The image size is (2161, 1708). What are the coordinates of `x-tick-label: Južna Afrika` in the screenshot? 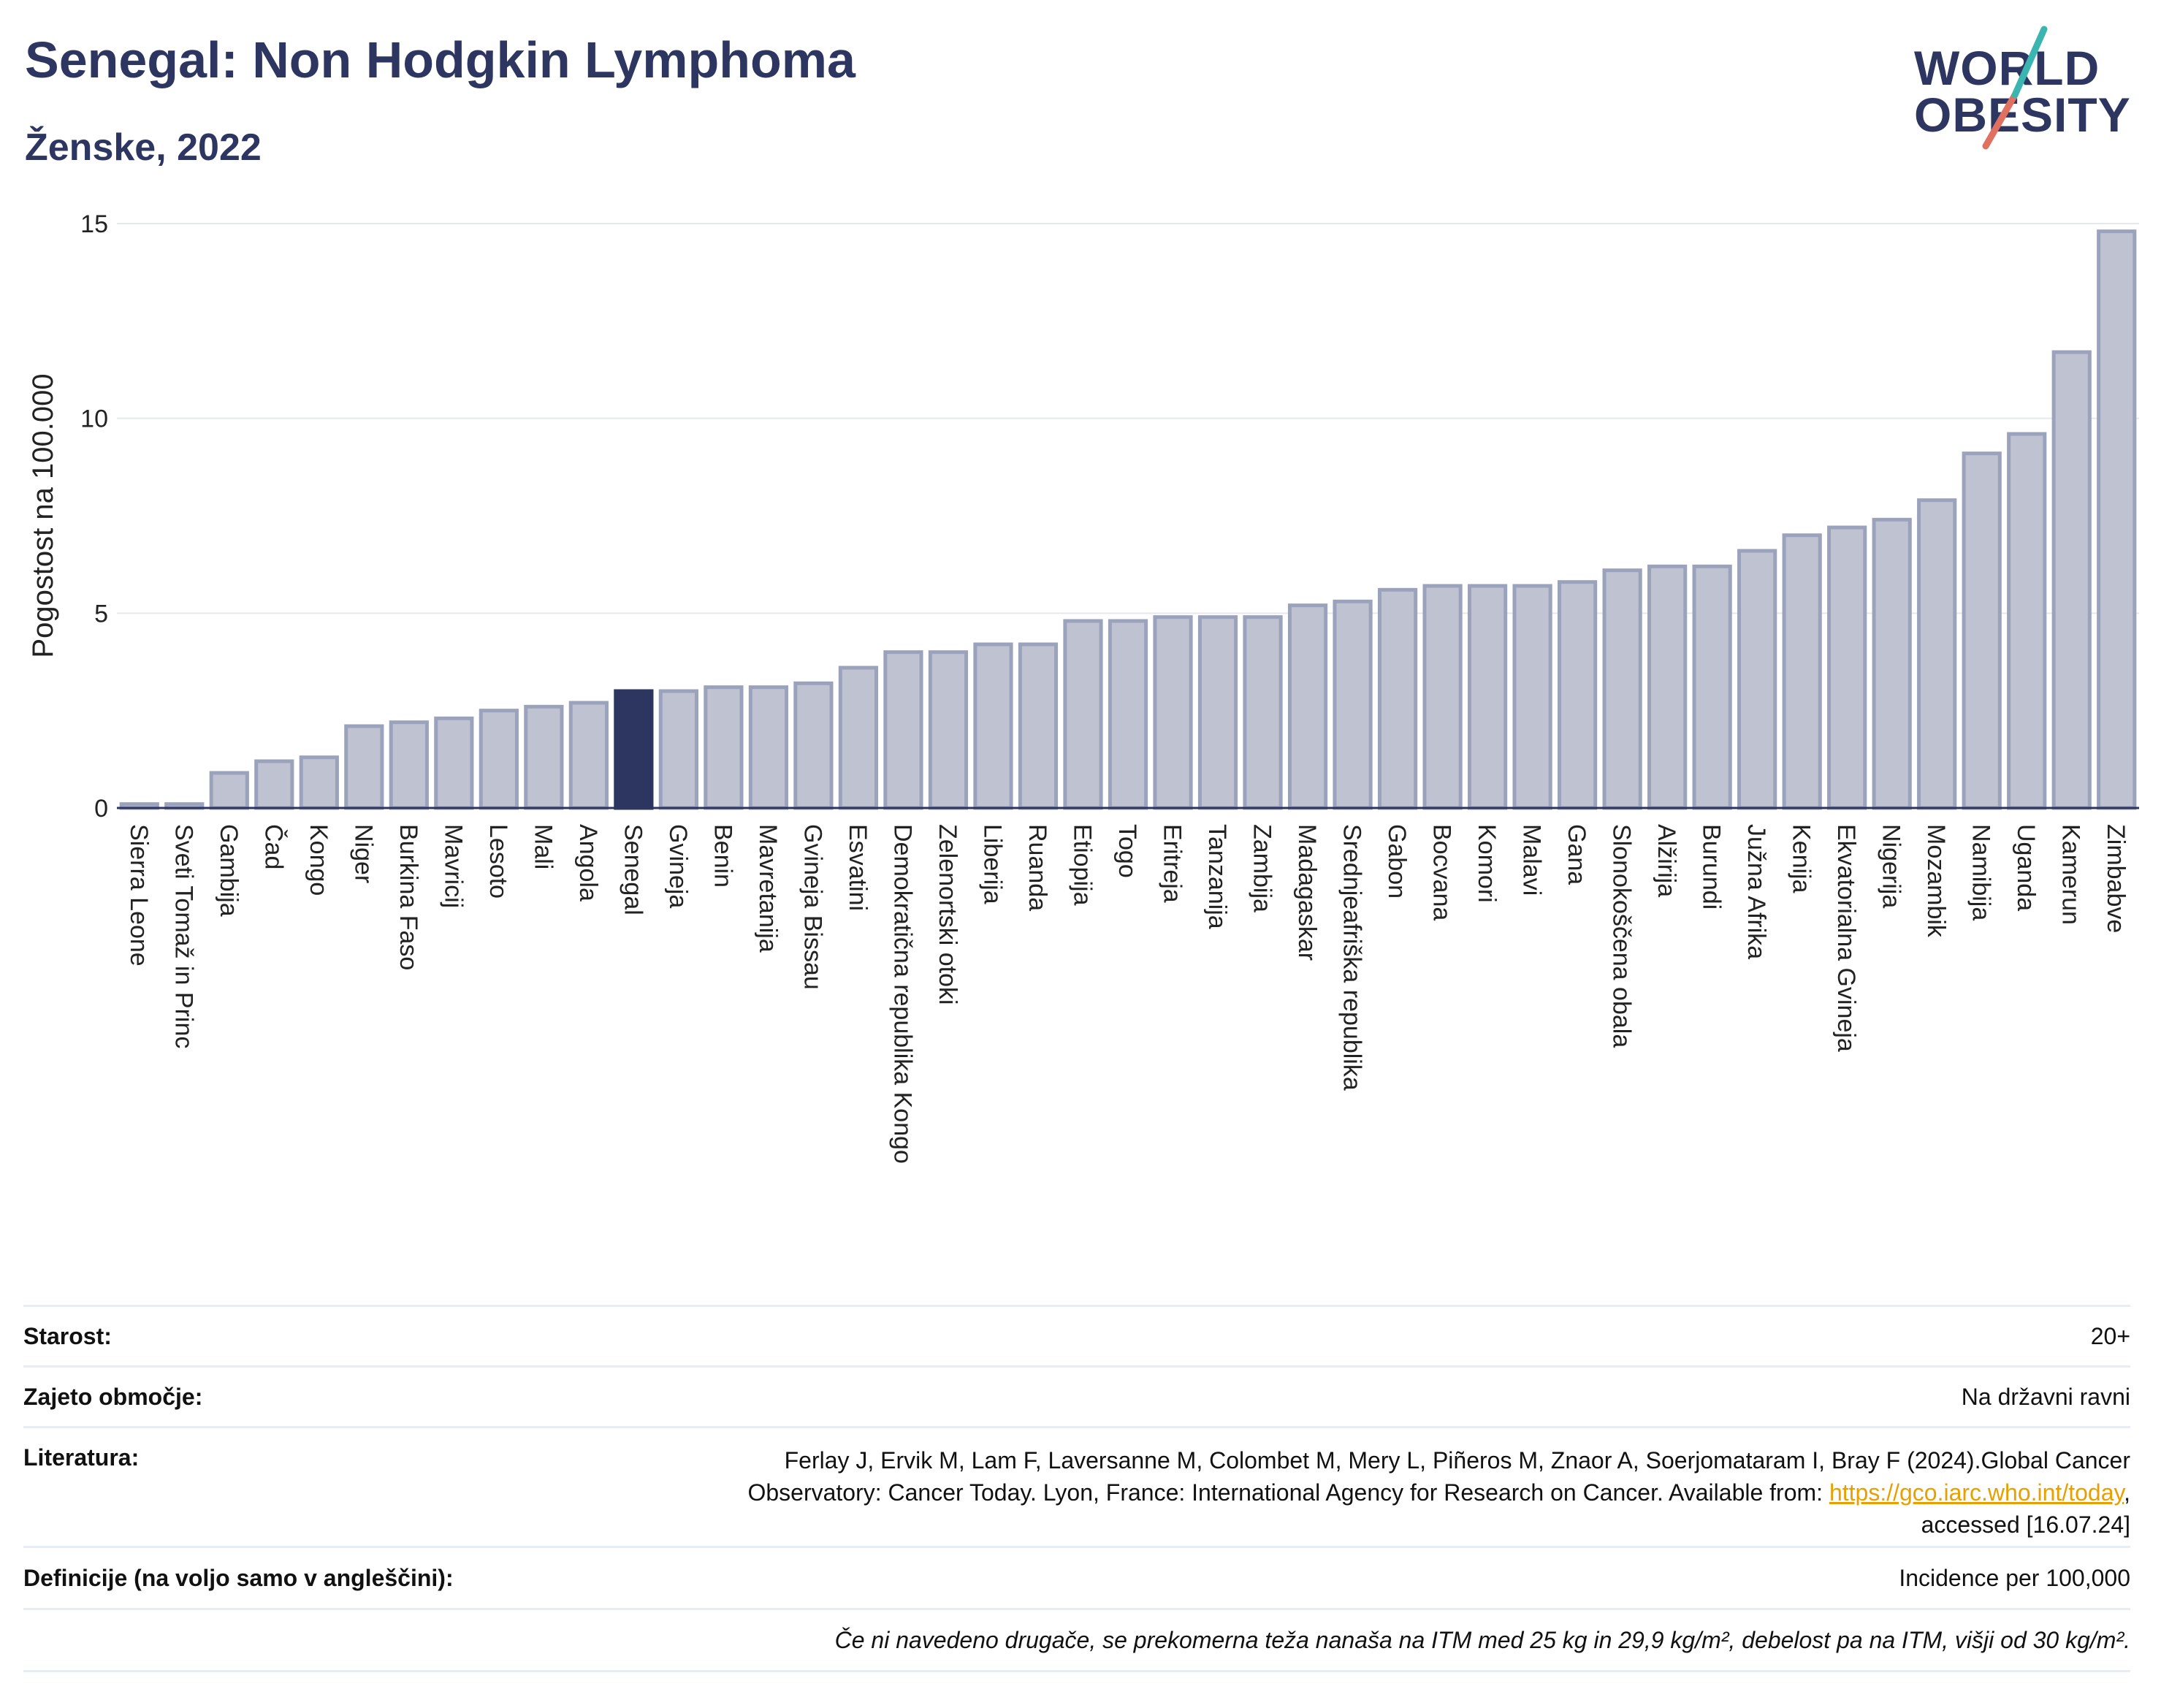 It's located at (1756, 892).